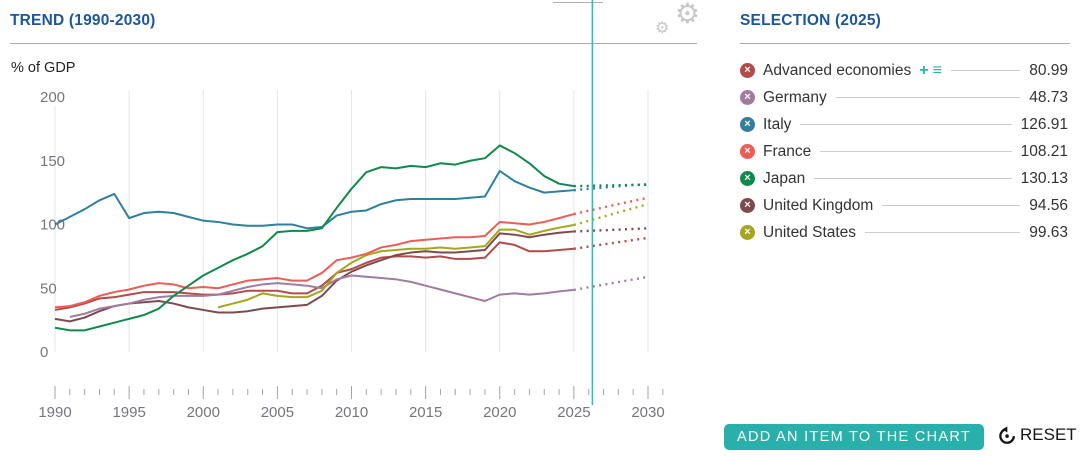  Describe the element at coordinates (128, 412) in the screenshot. I see `svg-text: 1995` at that location.